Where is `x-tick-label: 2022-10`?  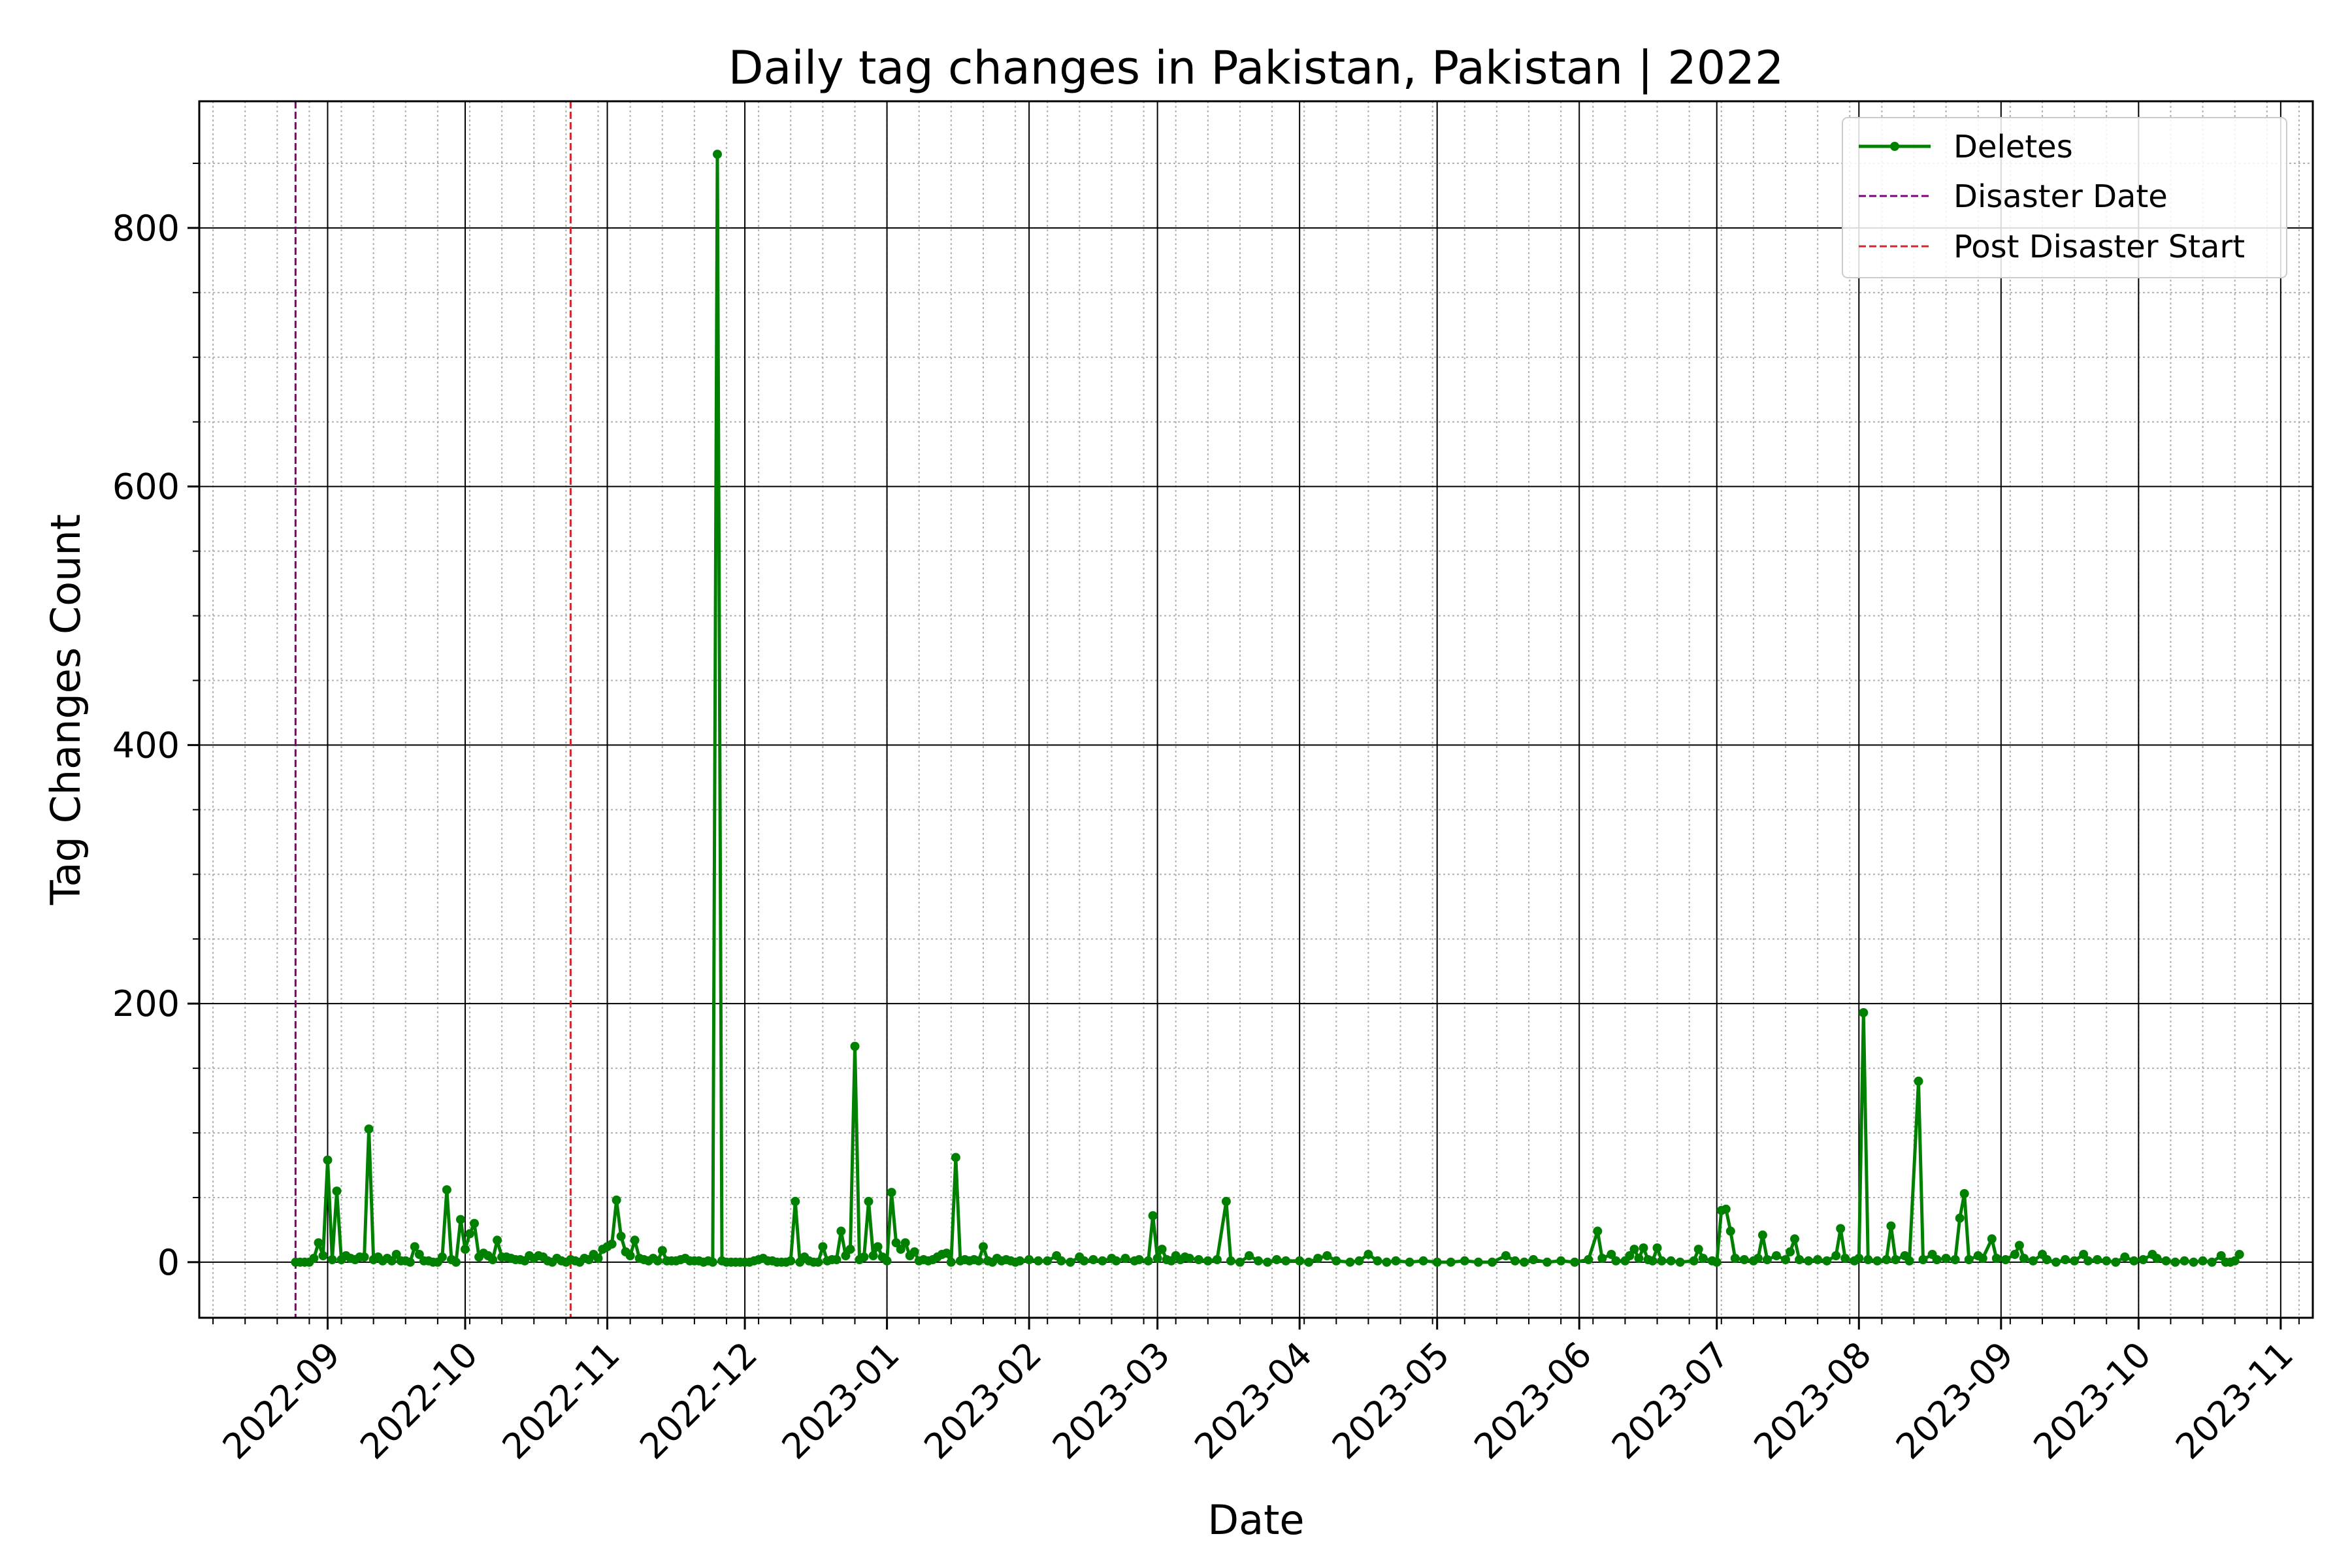
x-tick-label: 2022-10 is located at coordinates (418, 1400).